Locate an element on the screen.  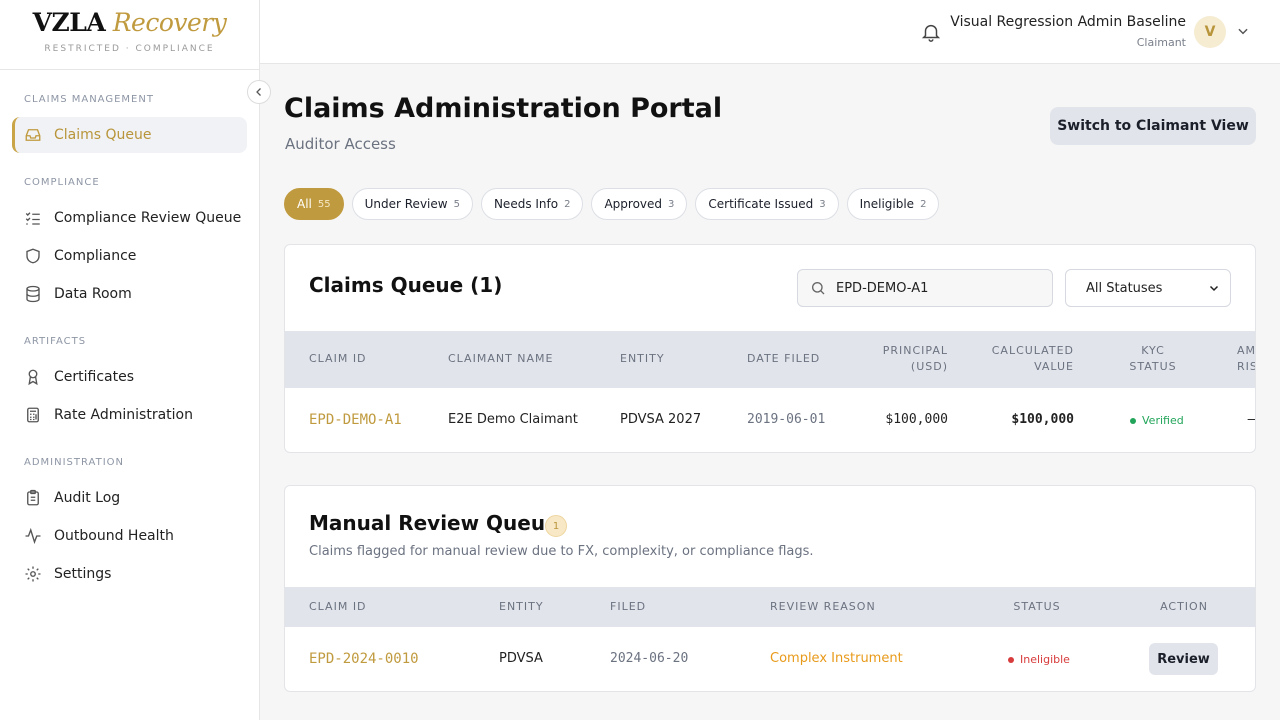
filter-pill-needs-info: Needs Info 2 is located at coordinates (532, 204).